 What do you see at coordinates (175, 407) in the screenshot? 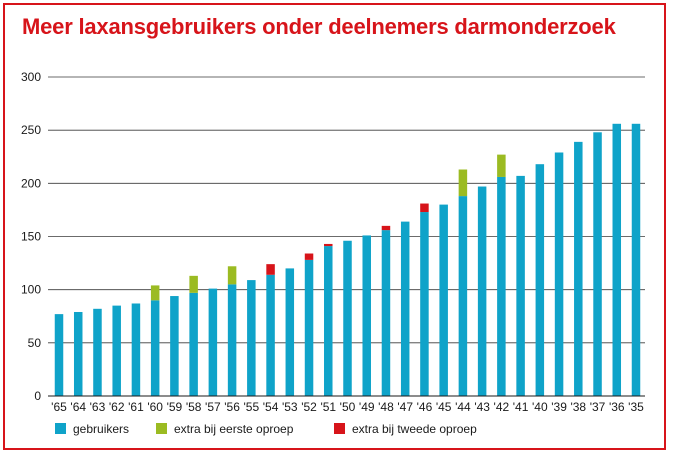
I see `x-tick-label: '59` at bounding box center [175, 407].